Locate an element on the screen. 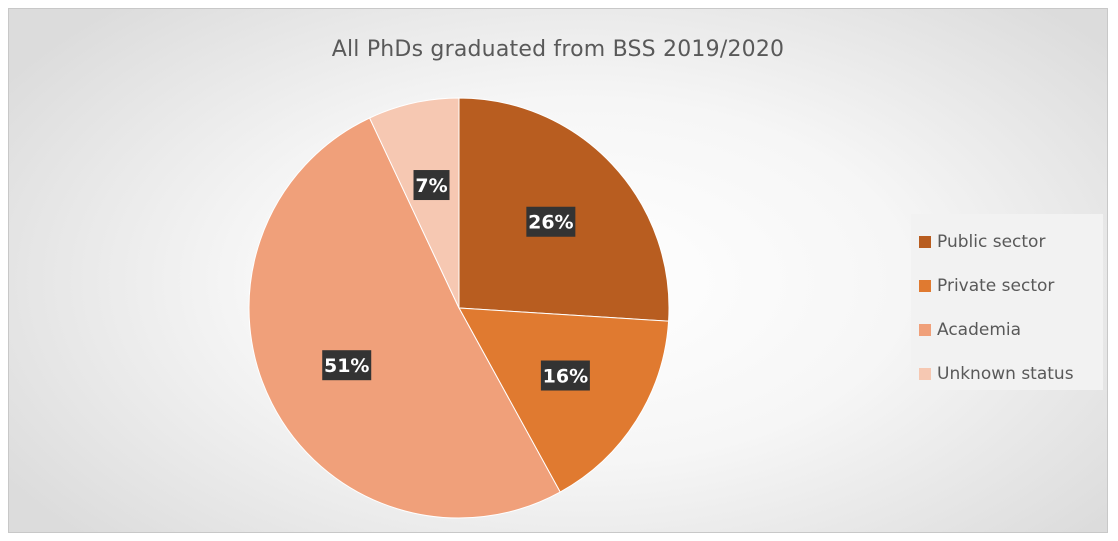 Image resolution: width=1118 pixels, height=541 pixels. data-label-text: 26% is located at coordinates (550, 223).